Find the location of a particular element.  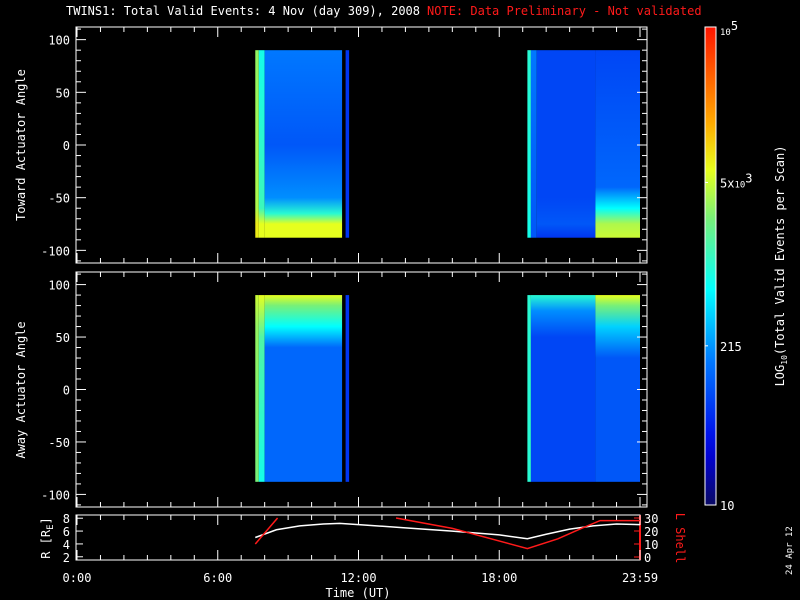

lshell-tick-label: 0 is located at coordinates (647, 558).